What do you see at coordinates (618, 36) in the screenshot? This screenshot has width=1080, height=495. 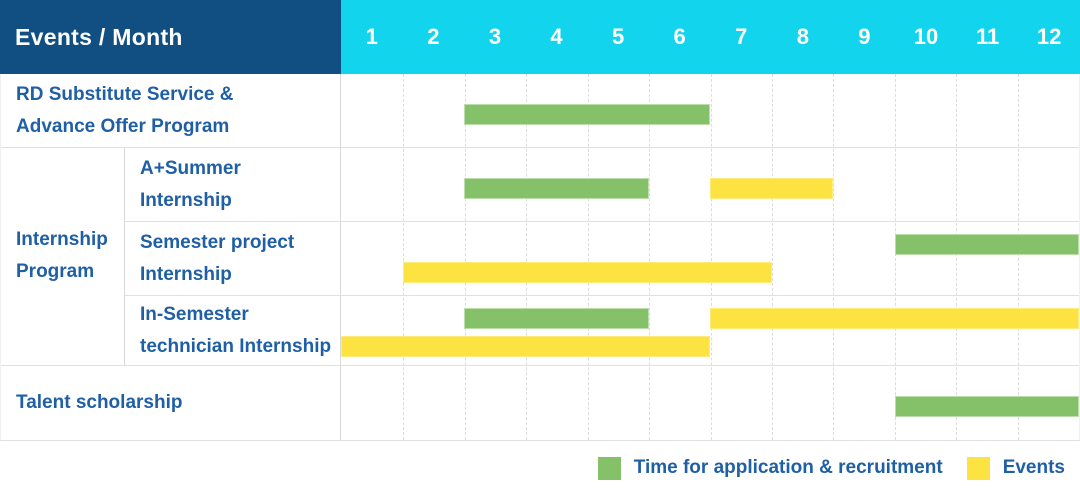 I see `month-header-5: 5` at bounding box center [618, 36].